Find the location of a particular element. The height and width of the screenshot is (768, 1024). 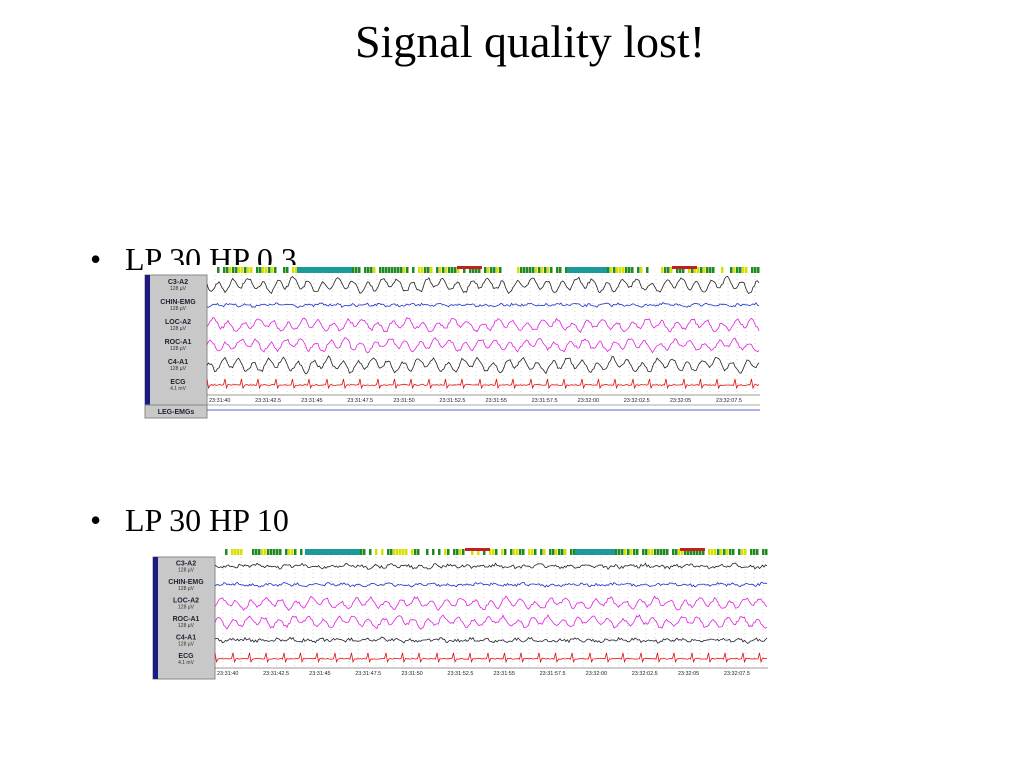

label-column is located at coordinates (184, 618).